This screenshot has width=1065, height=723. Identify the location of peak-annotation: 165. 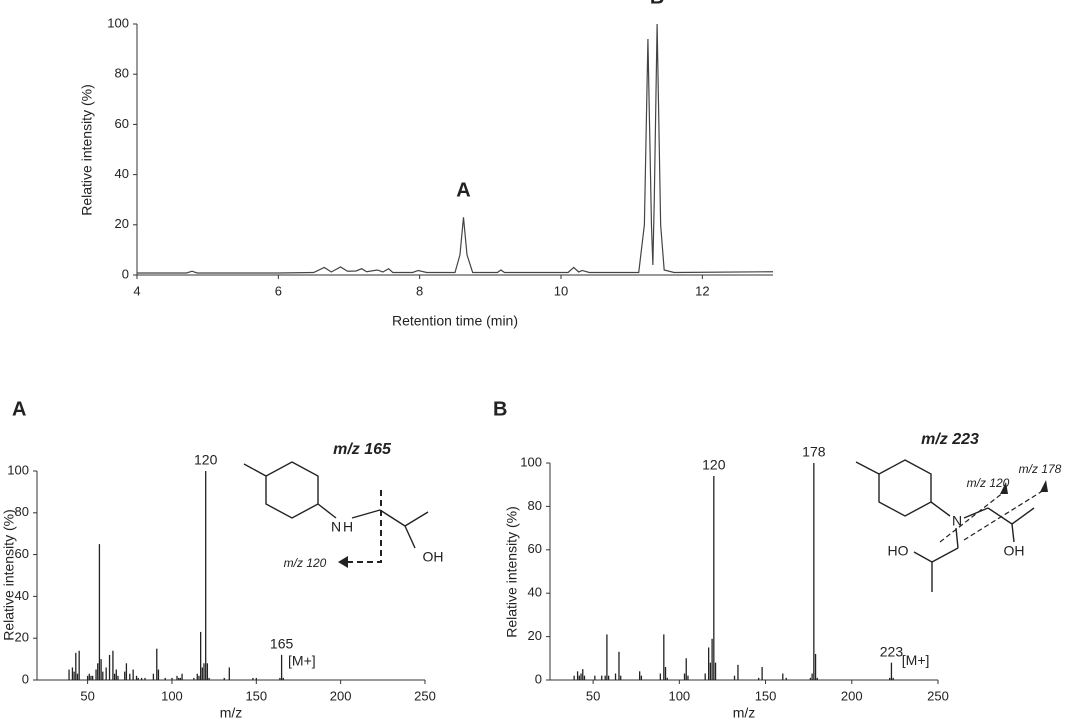
(282, 644).